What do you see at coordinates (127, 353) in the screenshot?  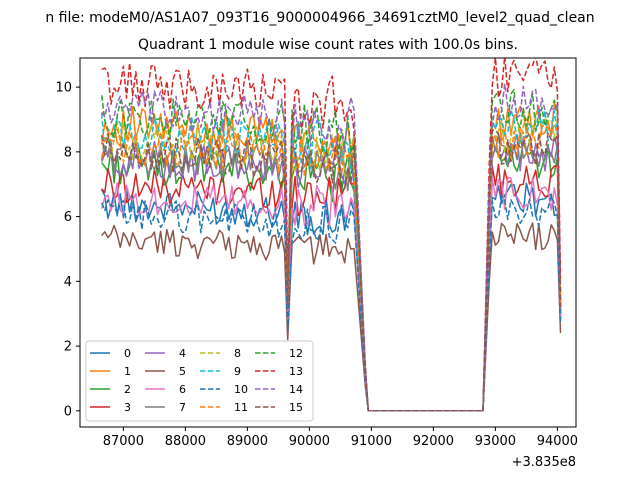 I see `legend-label: 0` at bounding box center [127, 353].